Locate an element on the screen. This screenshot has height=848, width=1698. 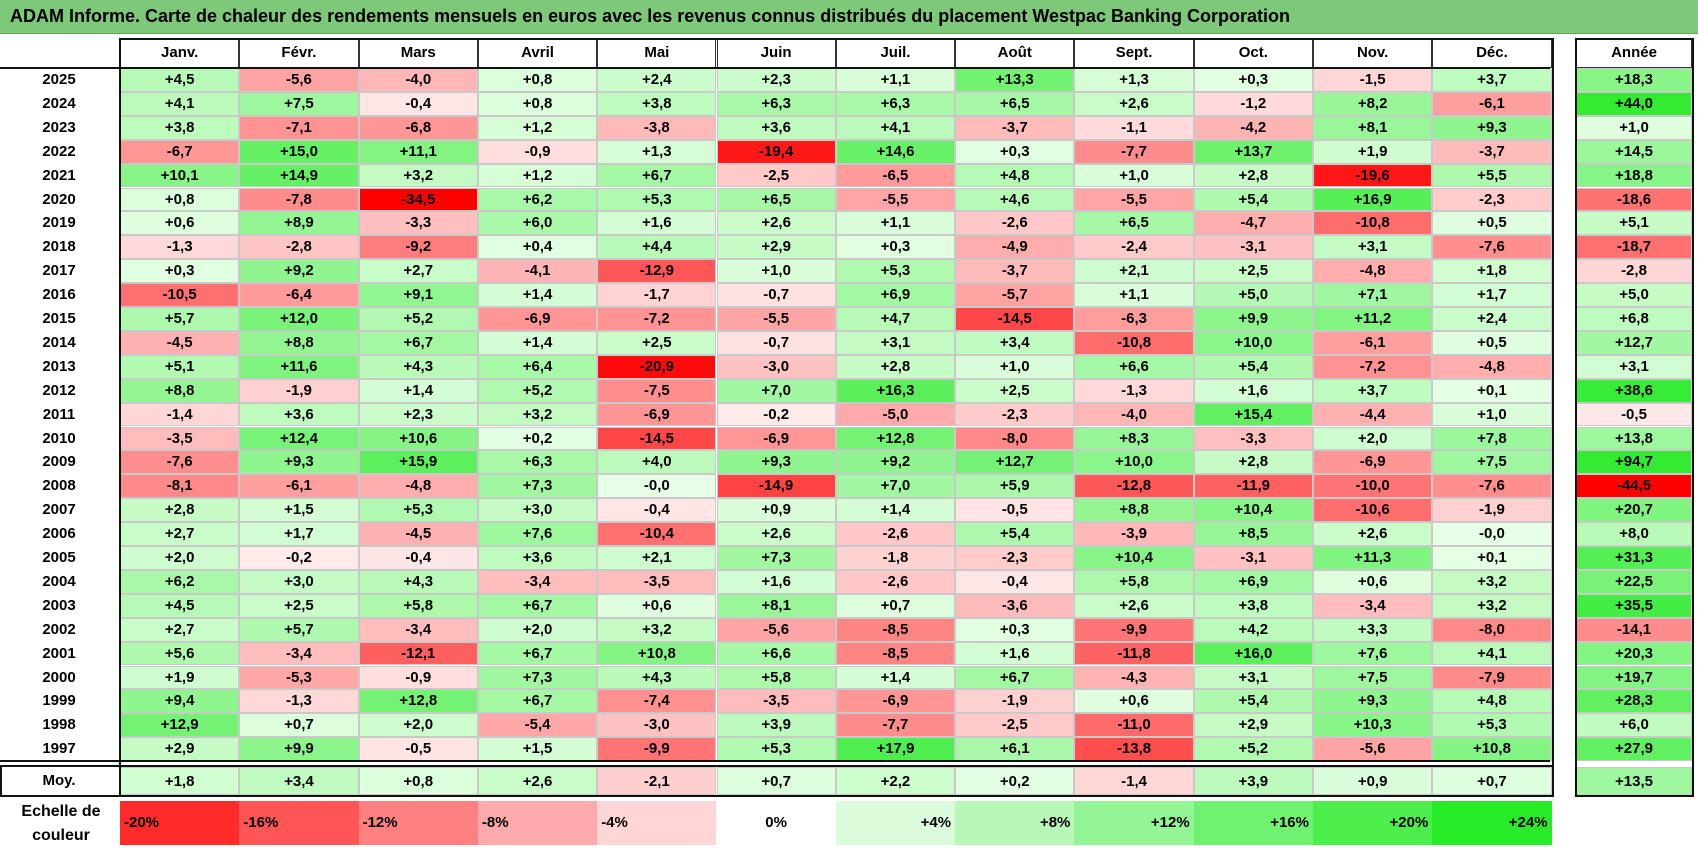
annual-cell: +38,6 is located at coordinates (1634, 390).